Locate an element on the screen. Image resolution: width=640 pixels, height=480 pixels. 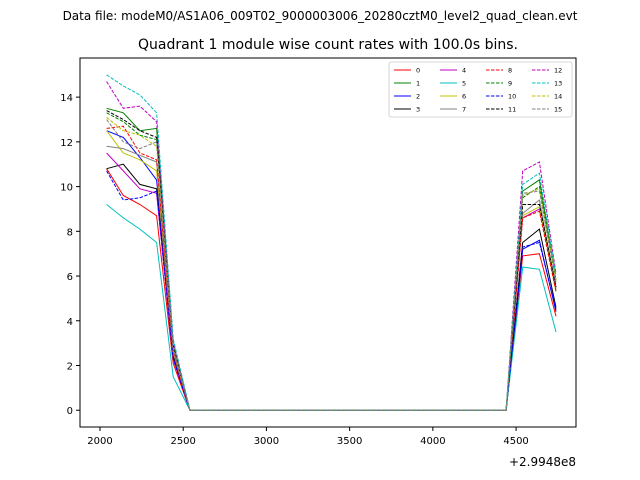
y-tick-label: 14 is located at coordinates (66, 98).